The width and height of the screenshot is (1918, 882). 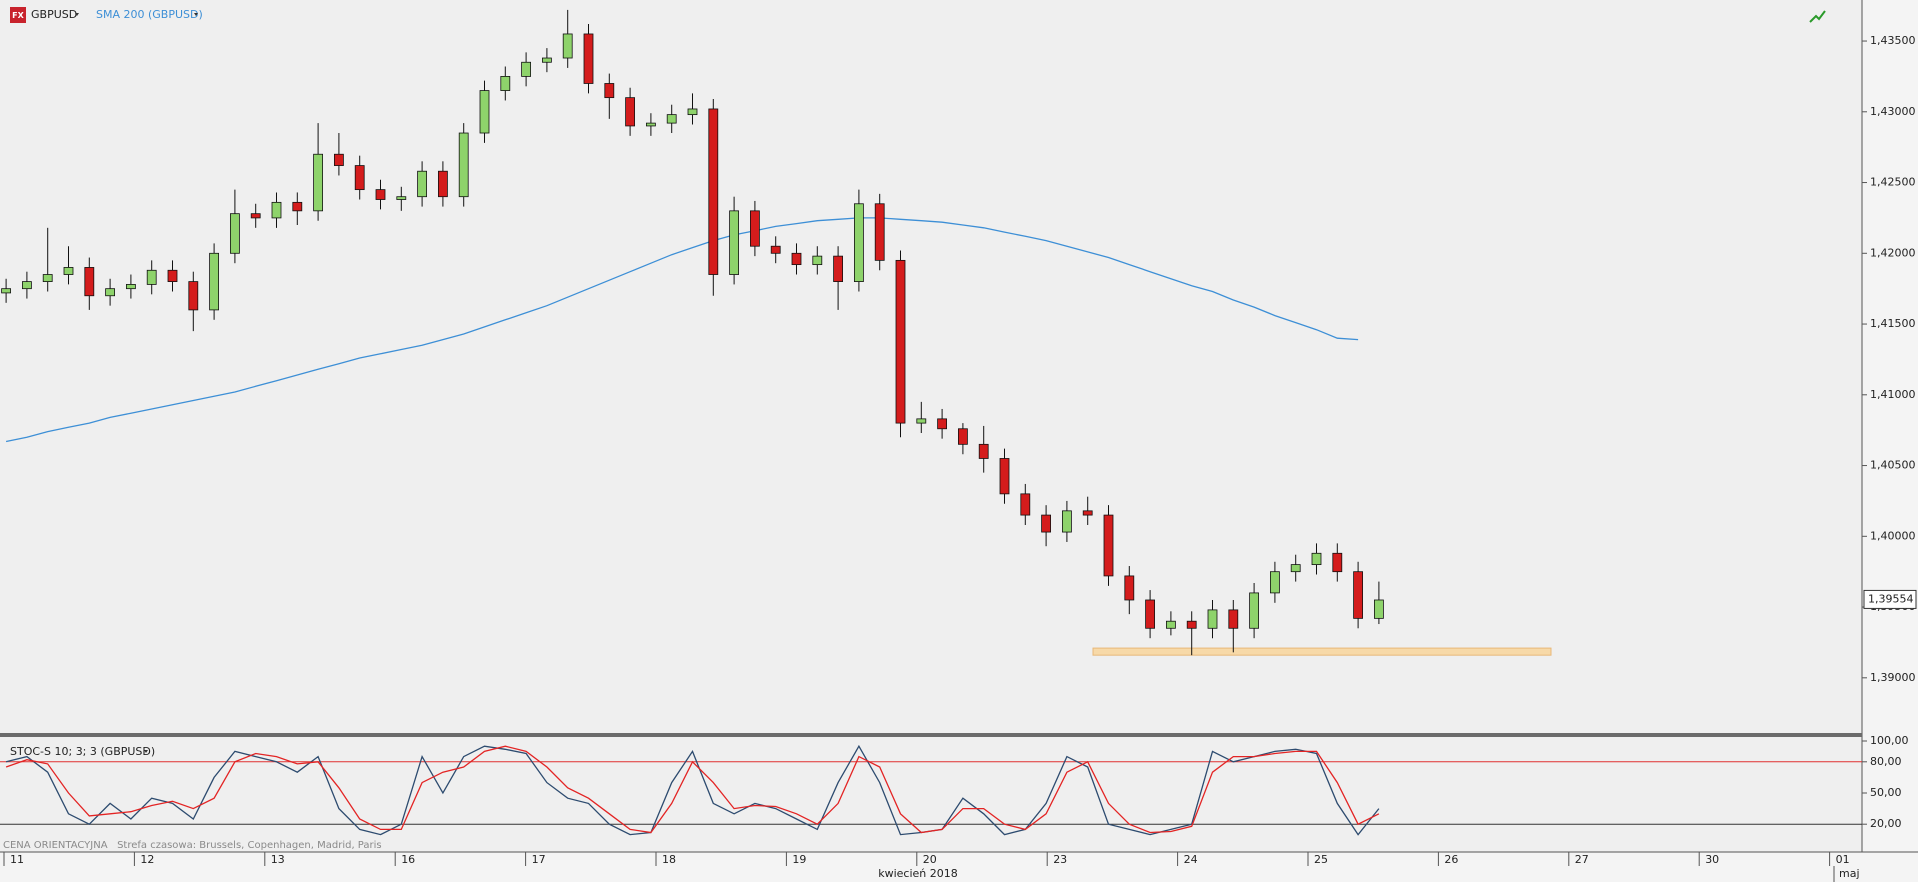 I want to click on x-tick-label: 20, so click(x=930, y=859).